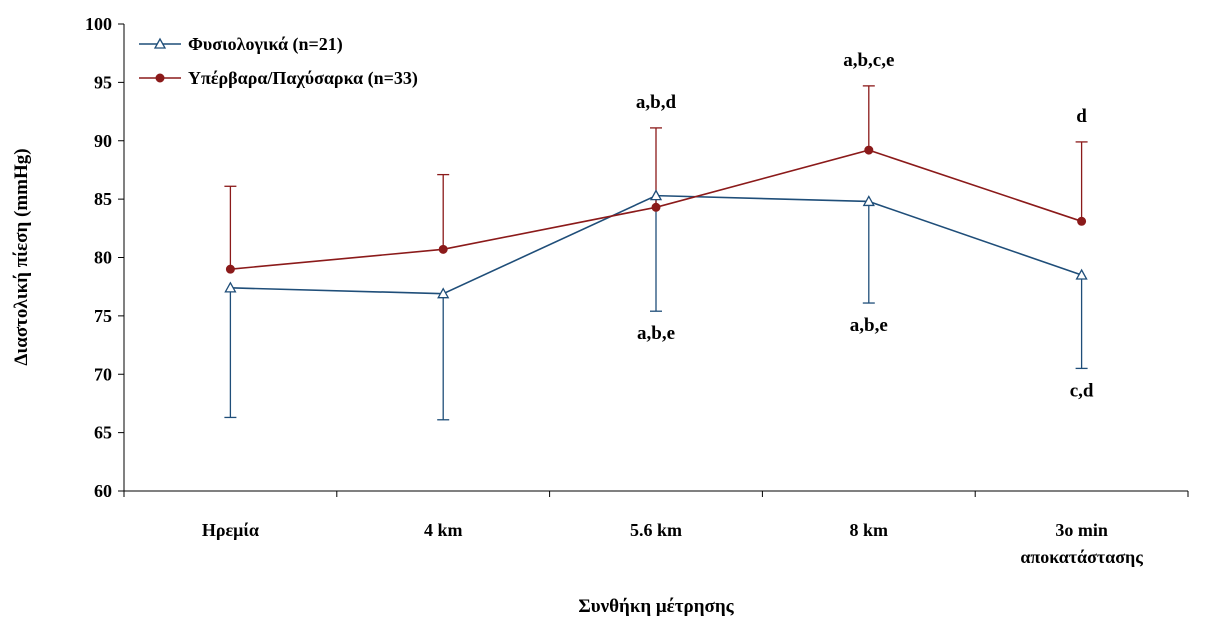 The height and width of the screenshot is (622, 1214). Describe the element at coordinates (103, 141) in the screenshot. I see `y-tick-label: 90` at that location.